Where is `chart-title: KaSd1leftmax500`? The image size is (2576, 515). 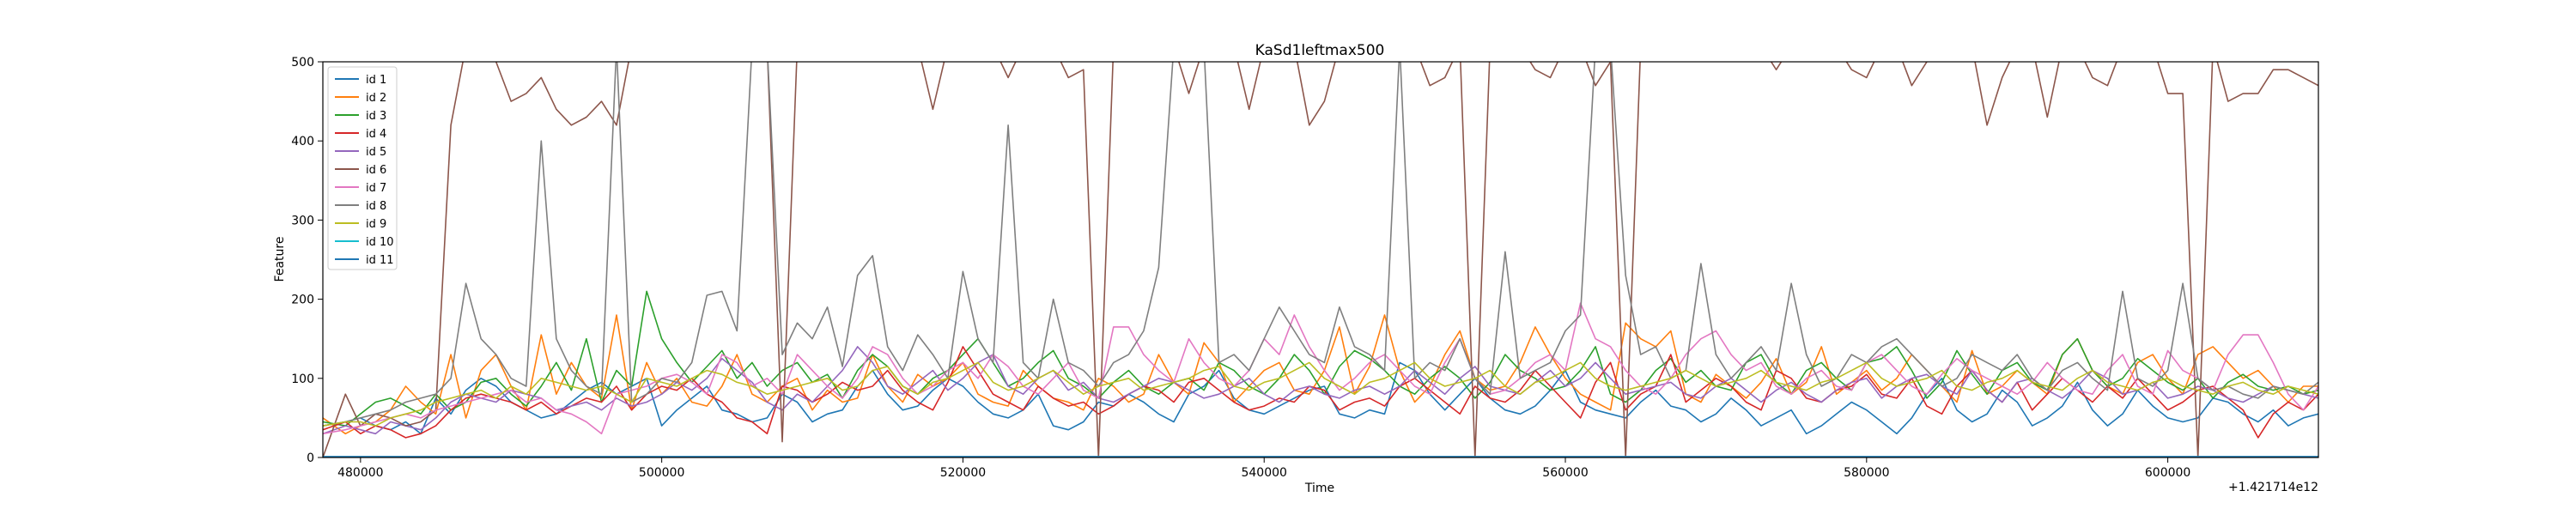 chart-title: KaSd1leftmax500 is located at coordinates (1320, 50).